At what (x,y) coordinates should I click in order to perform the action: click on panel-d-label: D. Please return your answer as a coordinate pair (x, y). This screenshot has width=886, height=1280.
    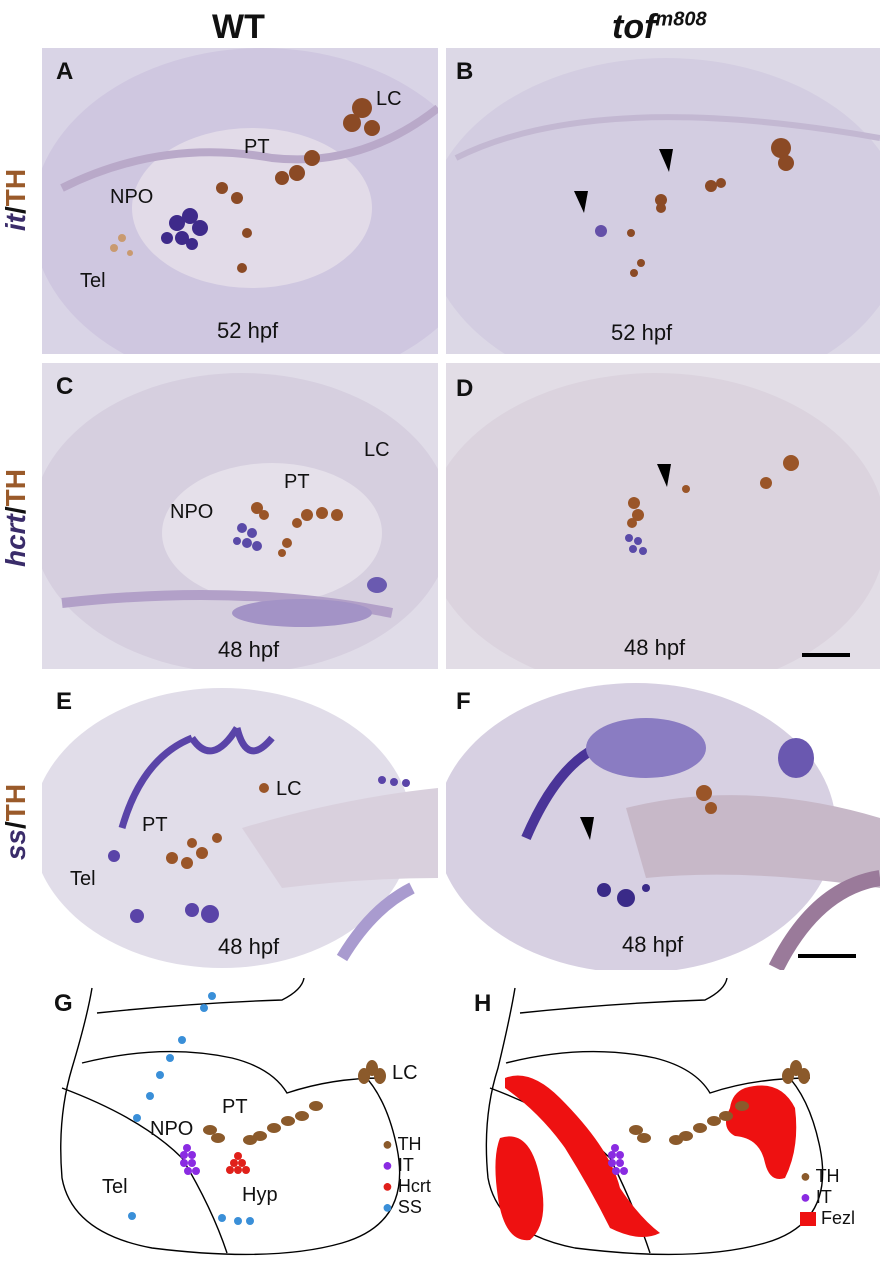
    Looking at the image, I should click on (465, 388).